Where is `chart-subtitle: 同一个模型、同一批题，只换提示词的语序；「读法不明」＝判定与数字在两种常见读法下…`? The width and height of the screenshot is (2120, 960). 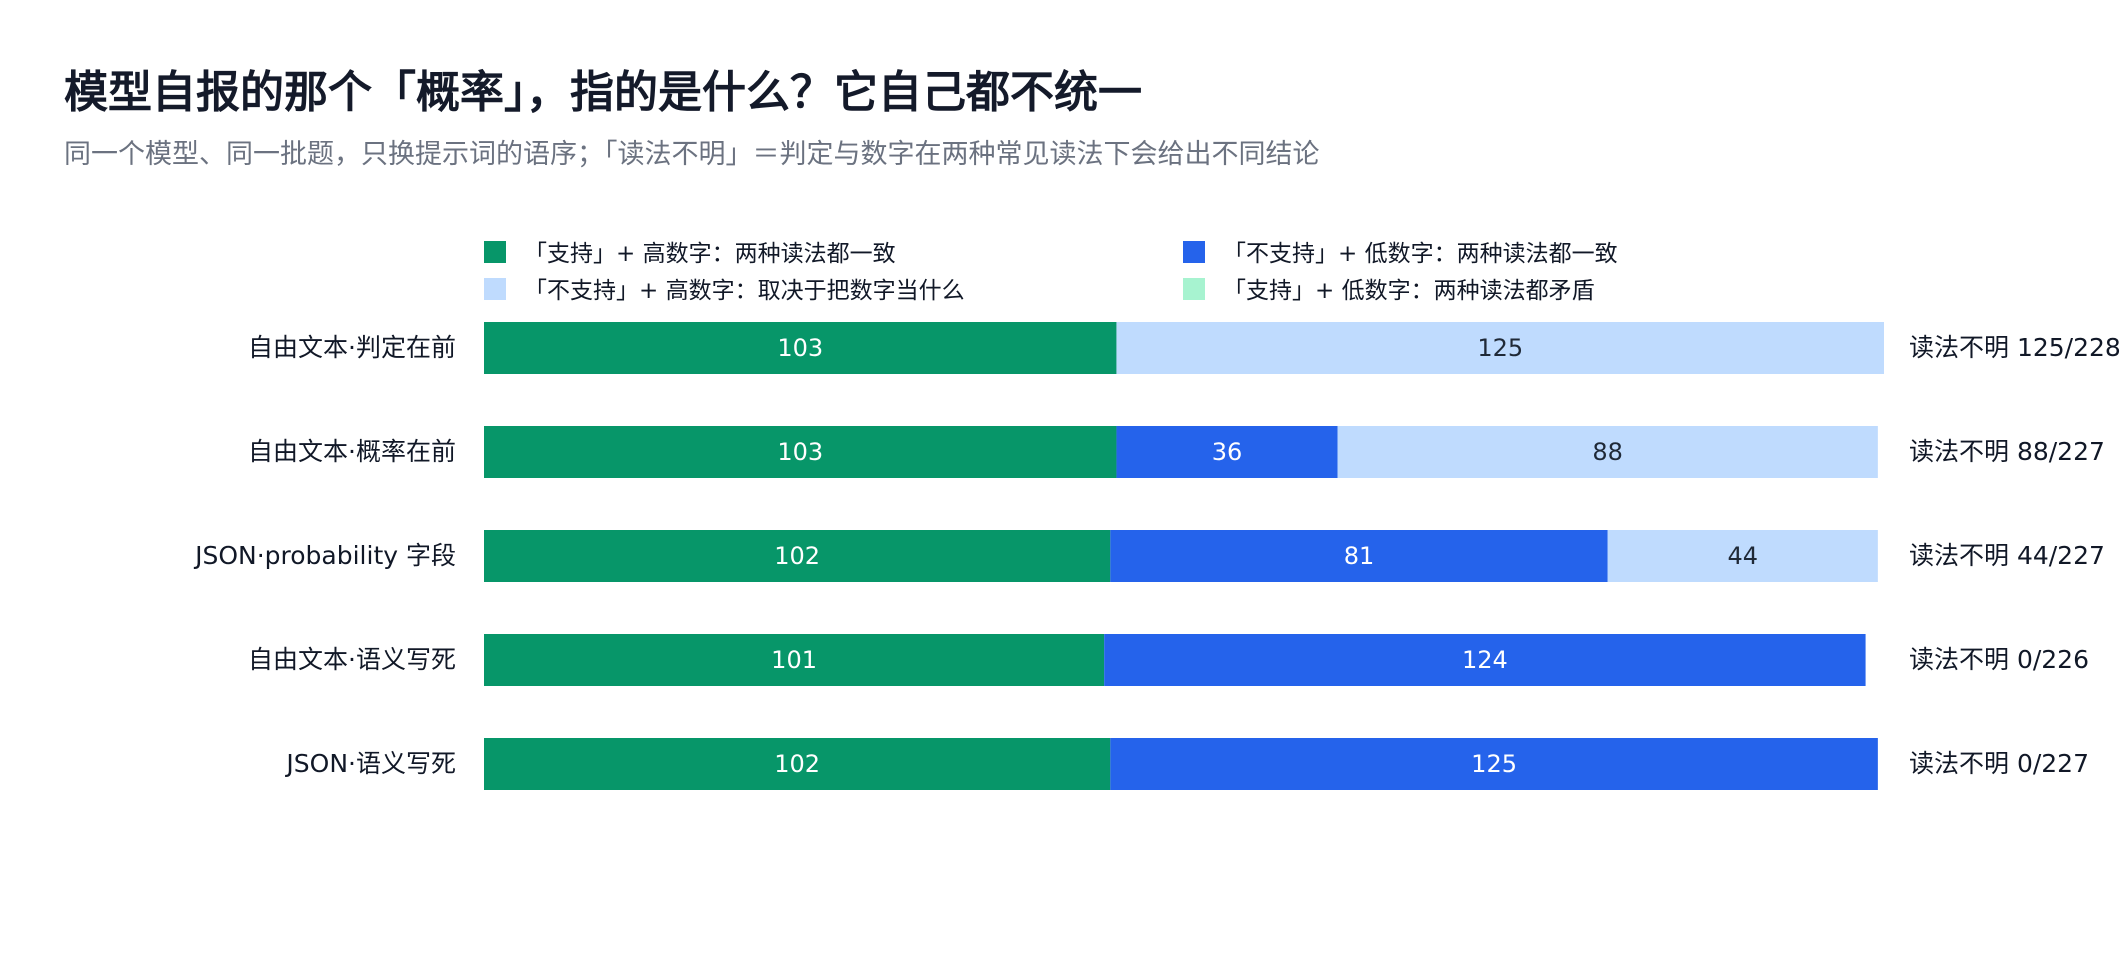 chart-subtitle: 同一个模型、同一批题，只换提示词的语序；「读法不明」＝判定与数字在两种常见读法下… is located at coordinates (692, 154).